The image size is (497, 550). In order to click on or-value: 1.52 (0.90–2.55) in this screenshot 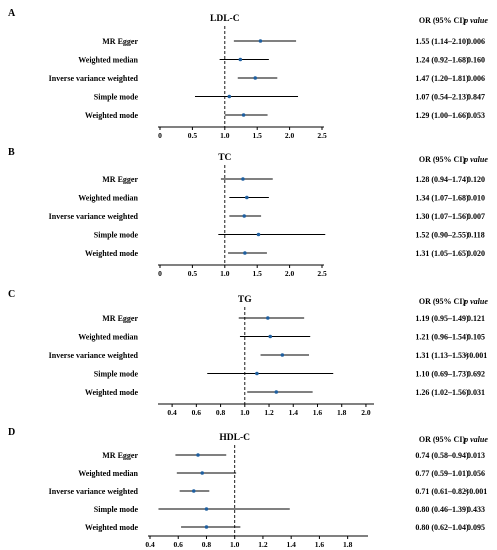, I will do `click(442, 235)`.